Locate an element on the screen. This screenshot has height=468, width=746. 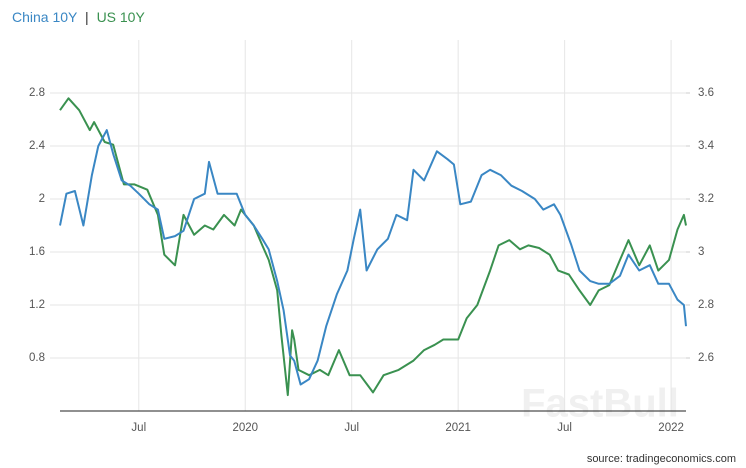
source: source: tradingeconomics.com is located at coordinates (661, 459).